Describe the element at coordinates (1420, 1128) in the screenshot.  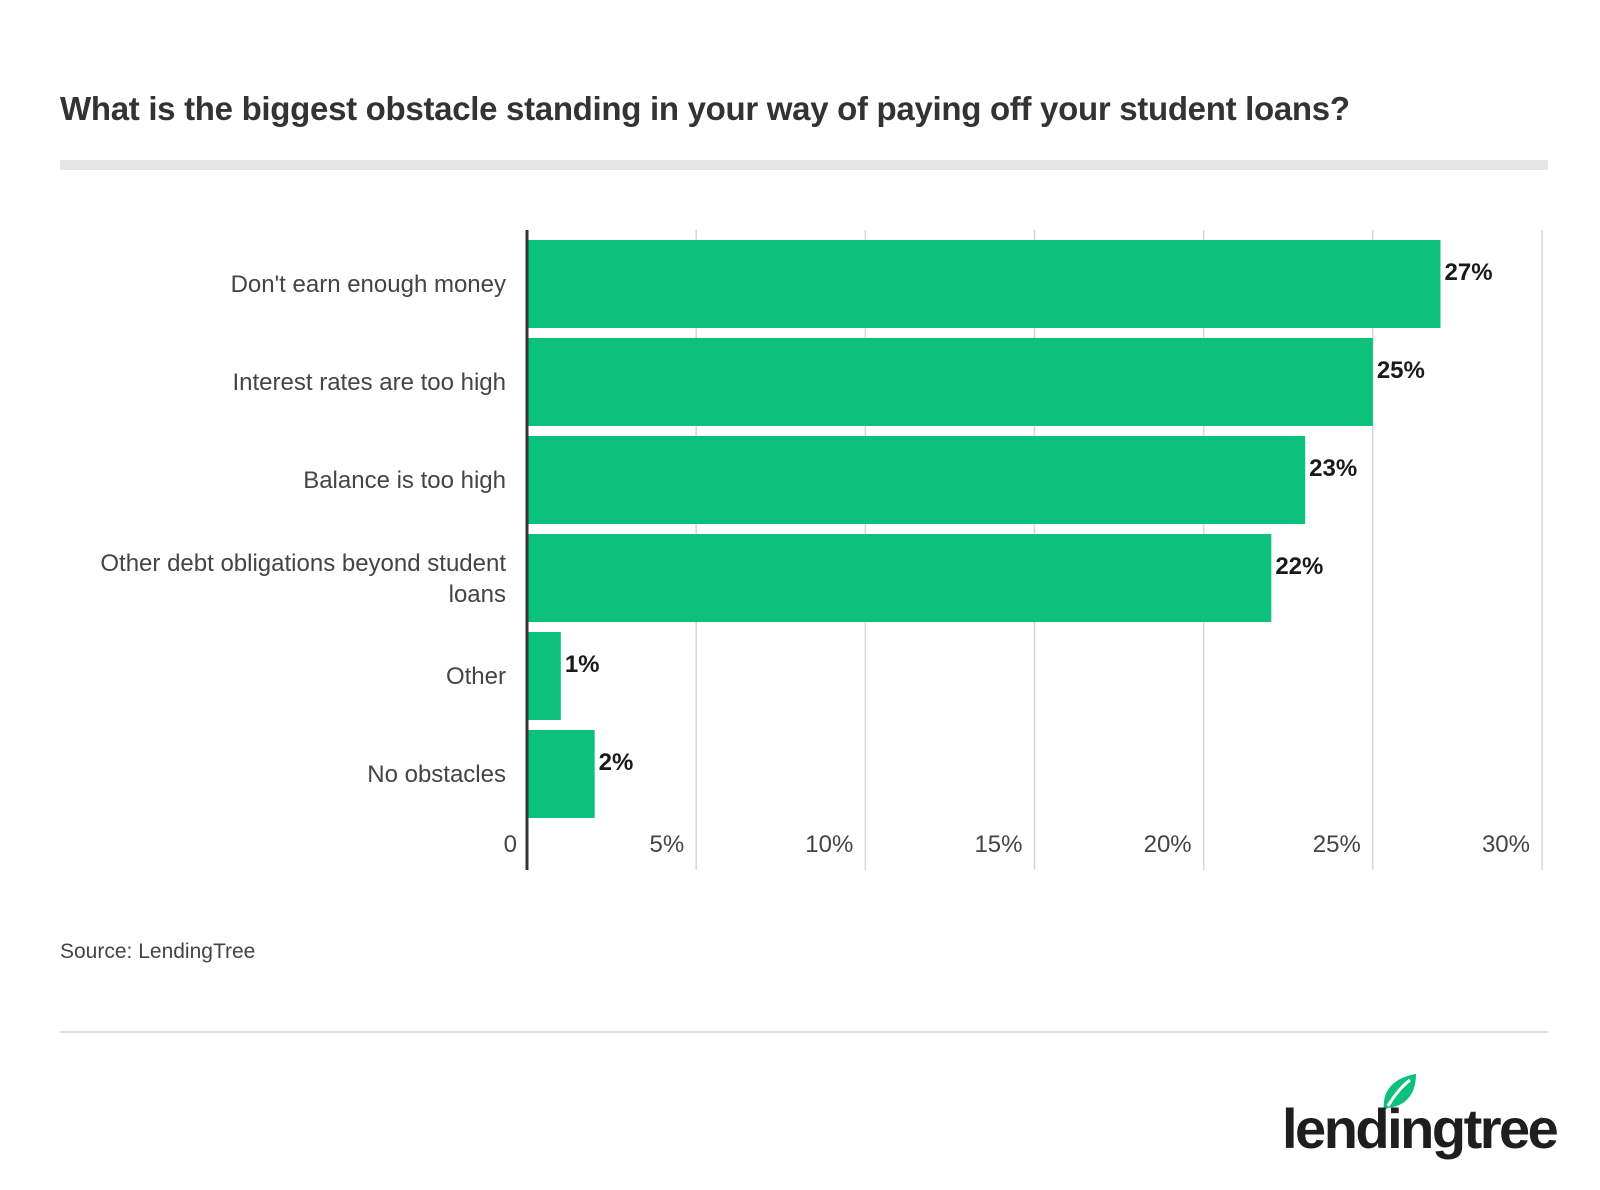
I see `logo-wordmark: lendingtree` at that location.